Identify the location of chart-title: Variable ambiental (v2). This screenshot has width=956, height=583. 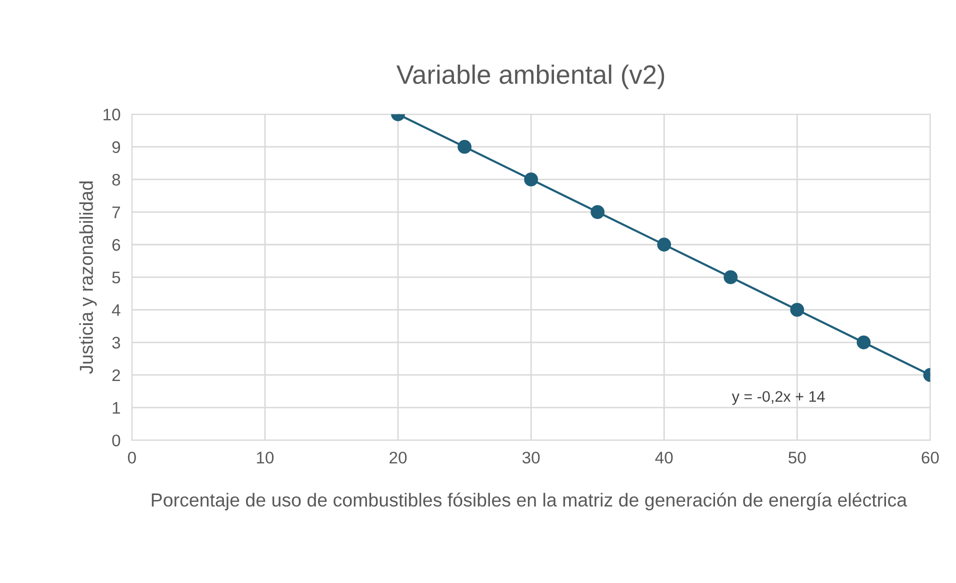
(530, 77).